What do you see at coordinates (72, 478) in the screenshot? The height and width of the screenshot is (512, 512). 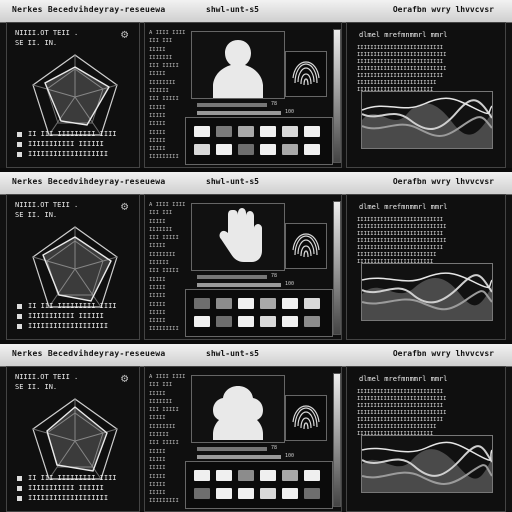 I see `stats-text: II III IIIIIIIII IIII` at bounding box center [72, 478].